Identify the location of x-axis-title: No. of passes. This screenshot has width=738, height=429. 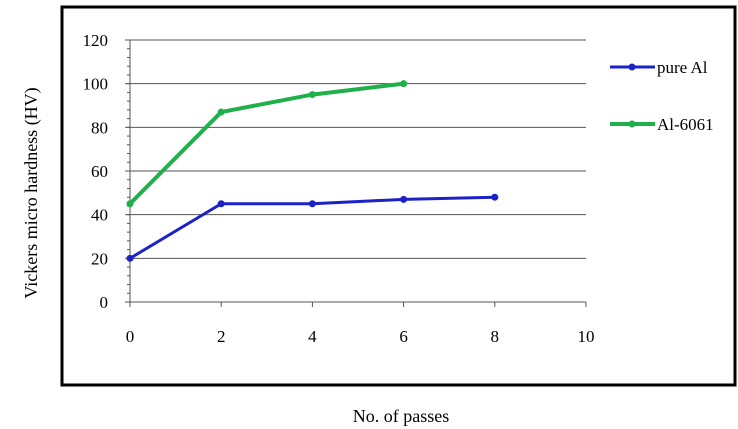
(401, 416).